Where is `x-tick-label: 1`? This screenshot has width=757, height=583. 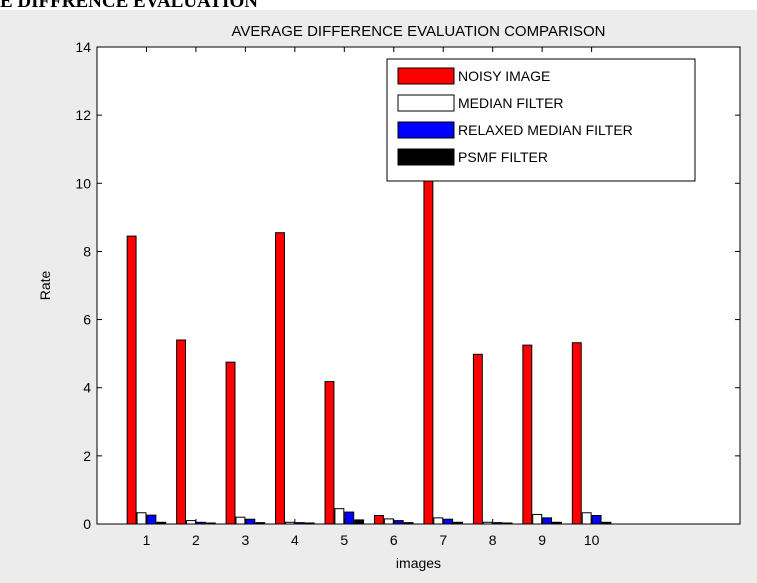
x-tick-label: 1 is located at coordinates (147, 540).